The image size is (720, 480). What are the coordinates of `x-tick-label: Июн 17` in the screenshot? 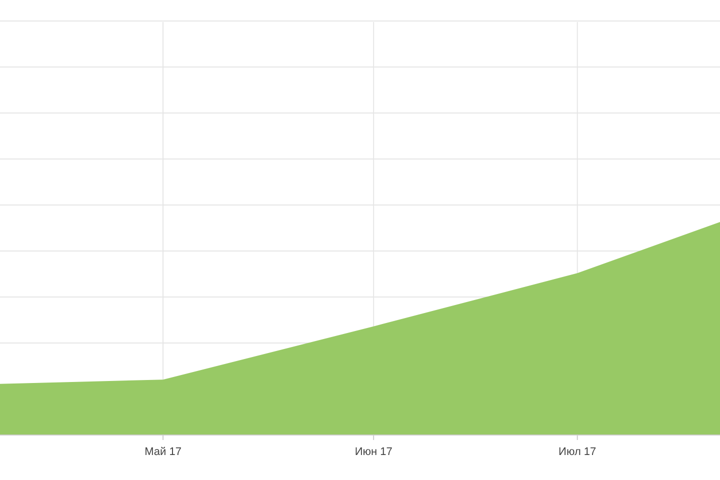 It's located at (373, 452).